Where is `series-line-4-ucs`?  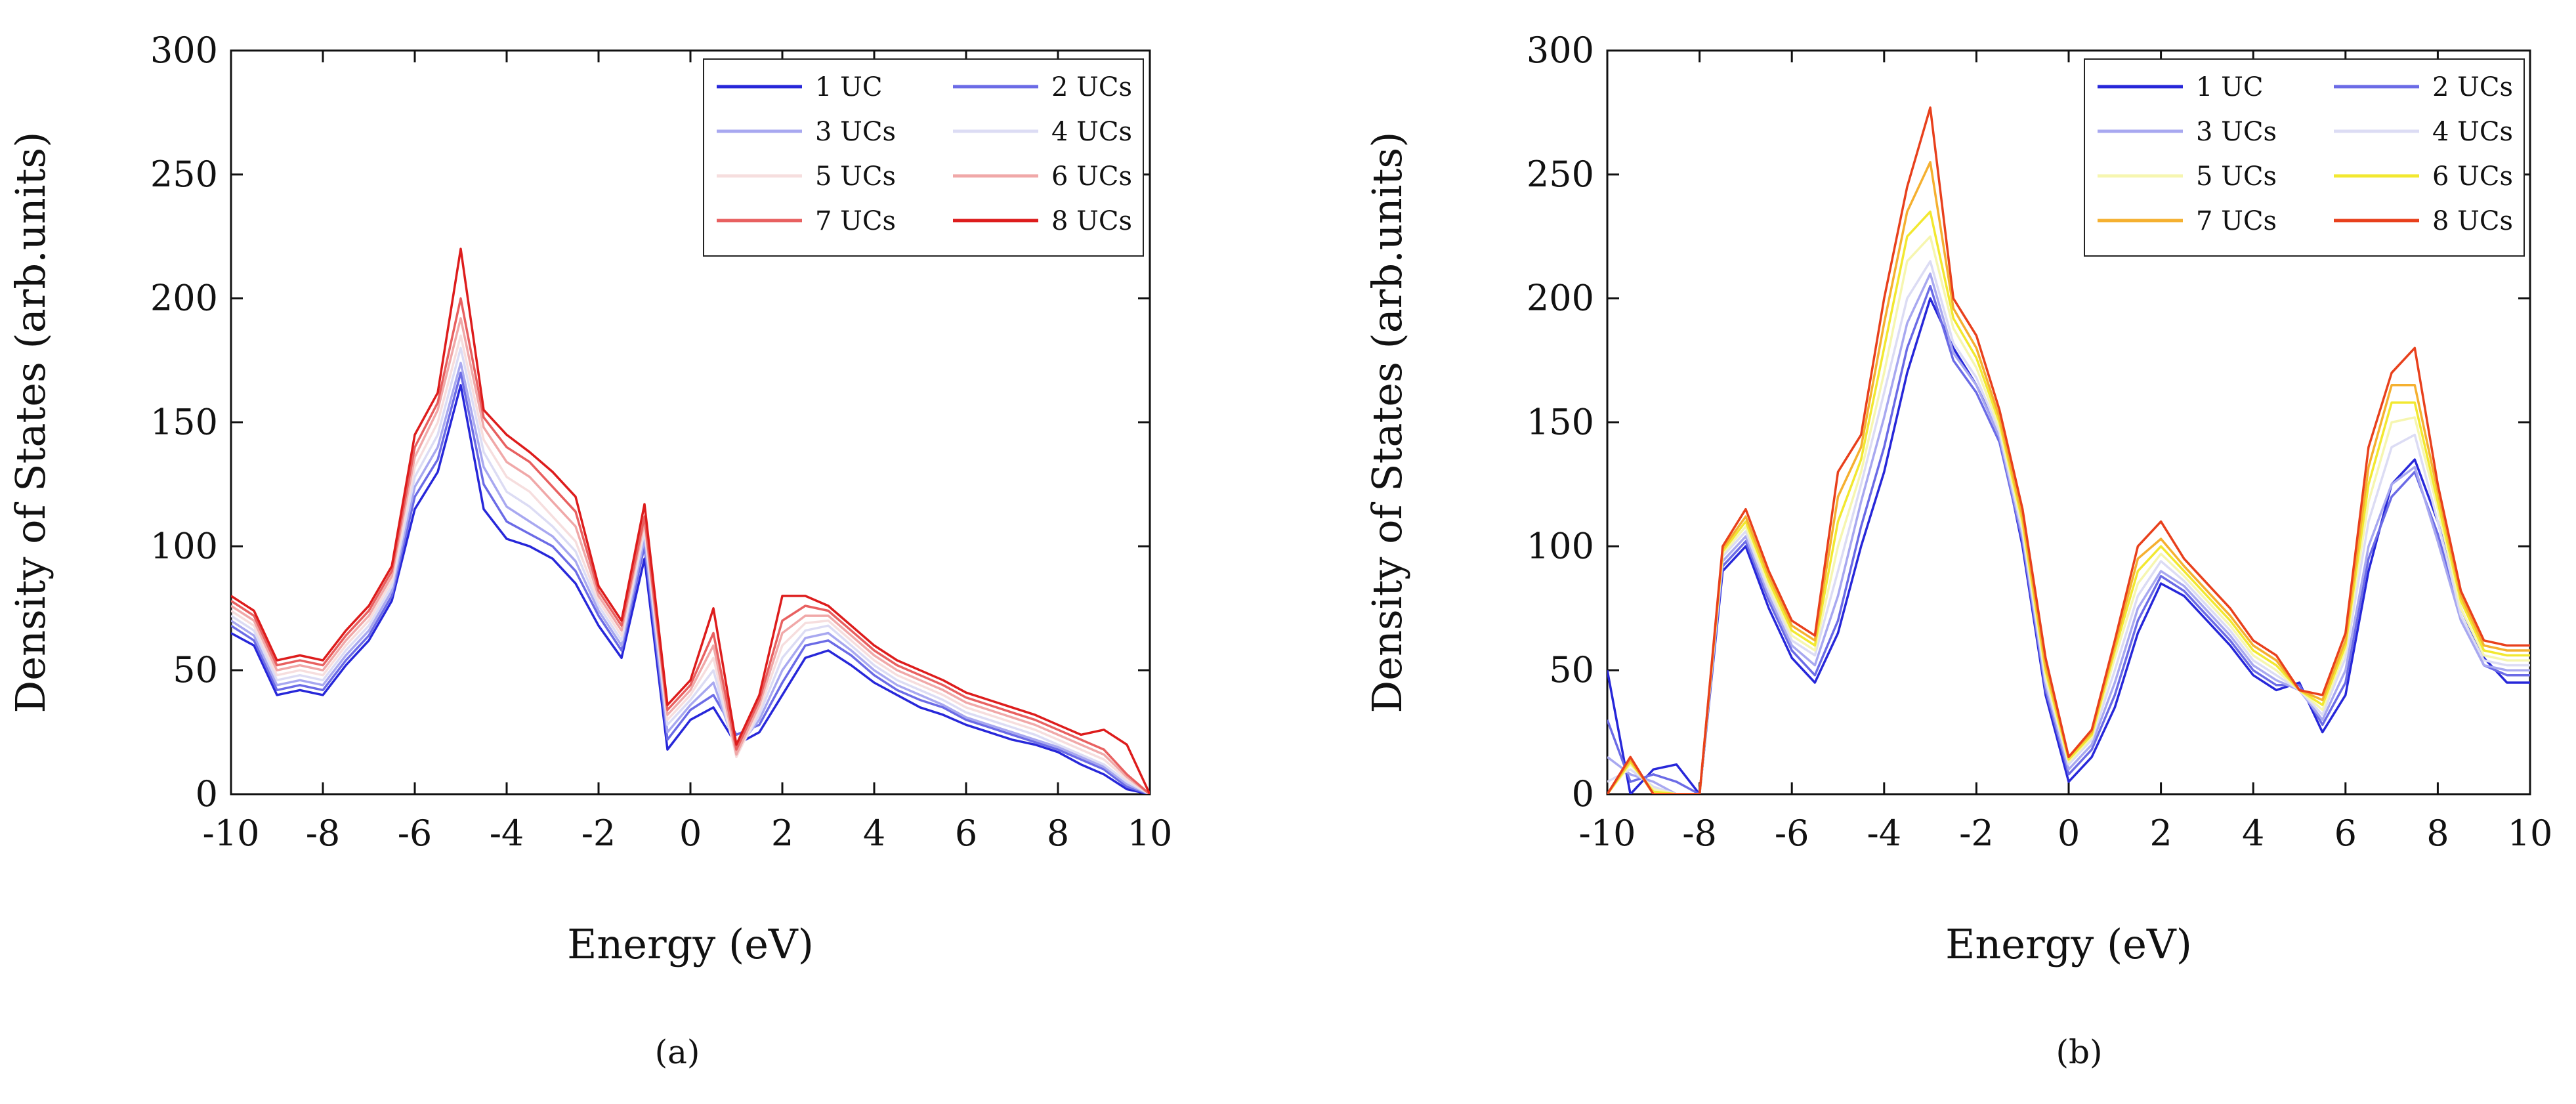
series-line-4-ucs is located at coordinates (690, 570).